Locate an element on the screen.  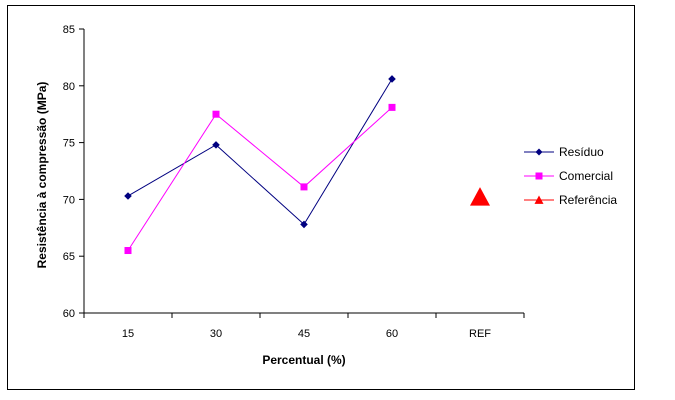
series-line-comercial is located at coordinates (260, 179).